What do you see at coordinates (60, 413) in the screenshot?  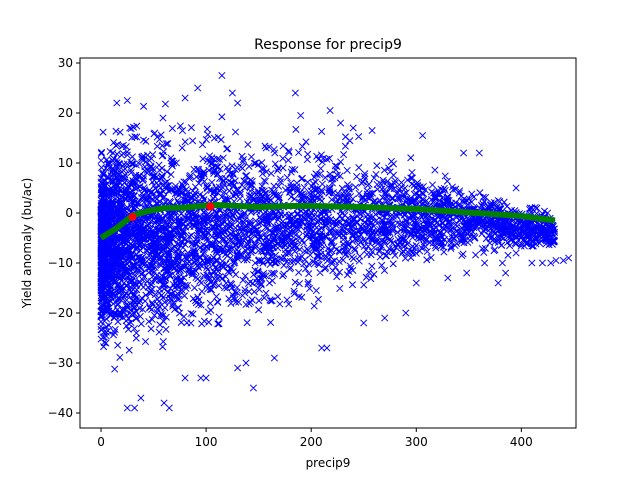 I see `y-tick-label: −40` at bounding box center [60, 413].